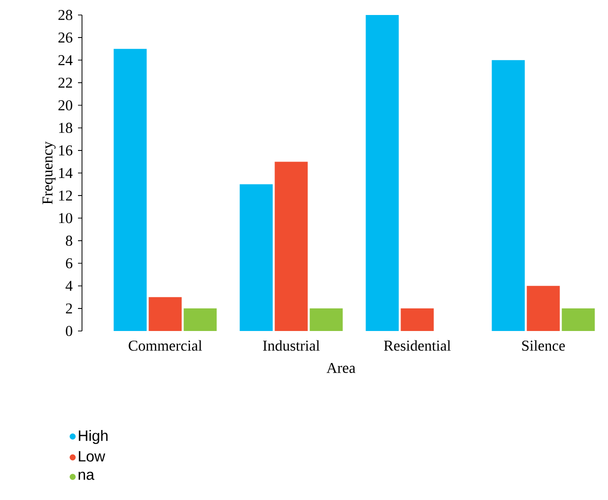 The height and width of the screenshot is (500, 608). Describe the element at coordinates (65, 83) in the screenshot. I see `y-tick-label: 22` at that location.